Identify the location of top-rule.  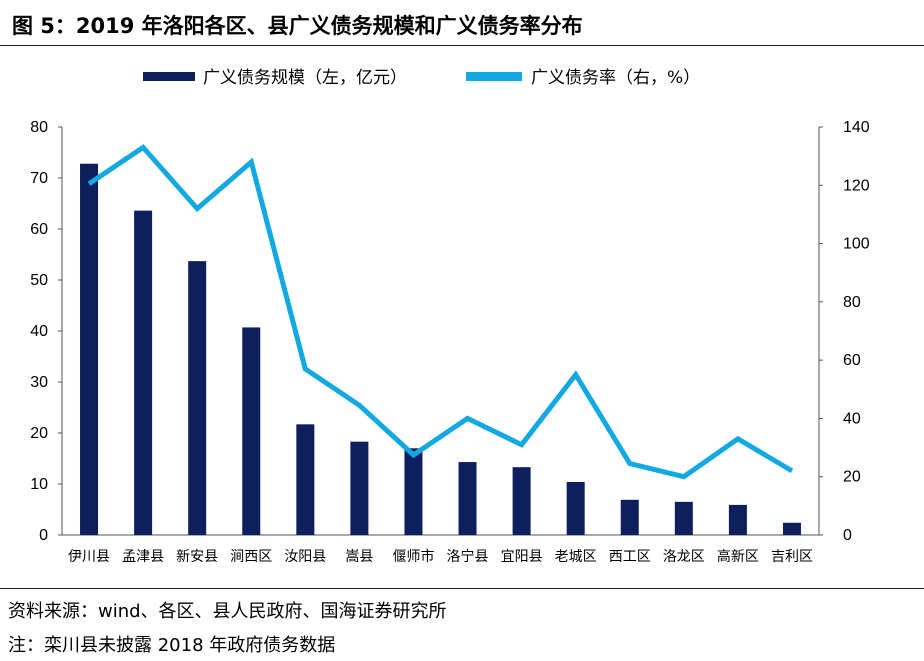
(462, 45).